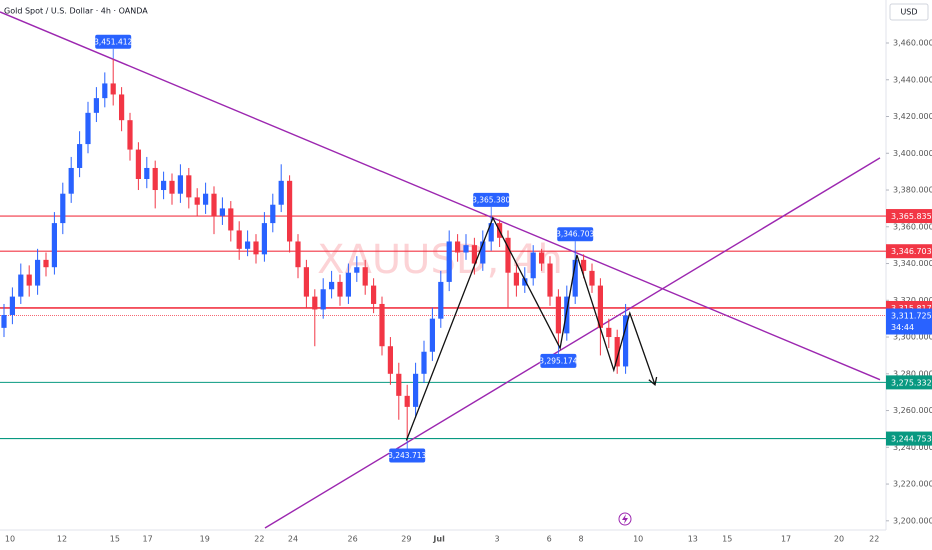 The width and height of the screenshot is (932, 550). Describe the element at coordinates (912, 226) in the screenshot. I see `y-tick-label: 3,360.000` at that location.